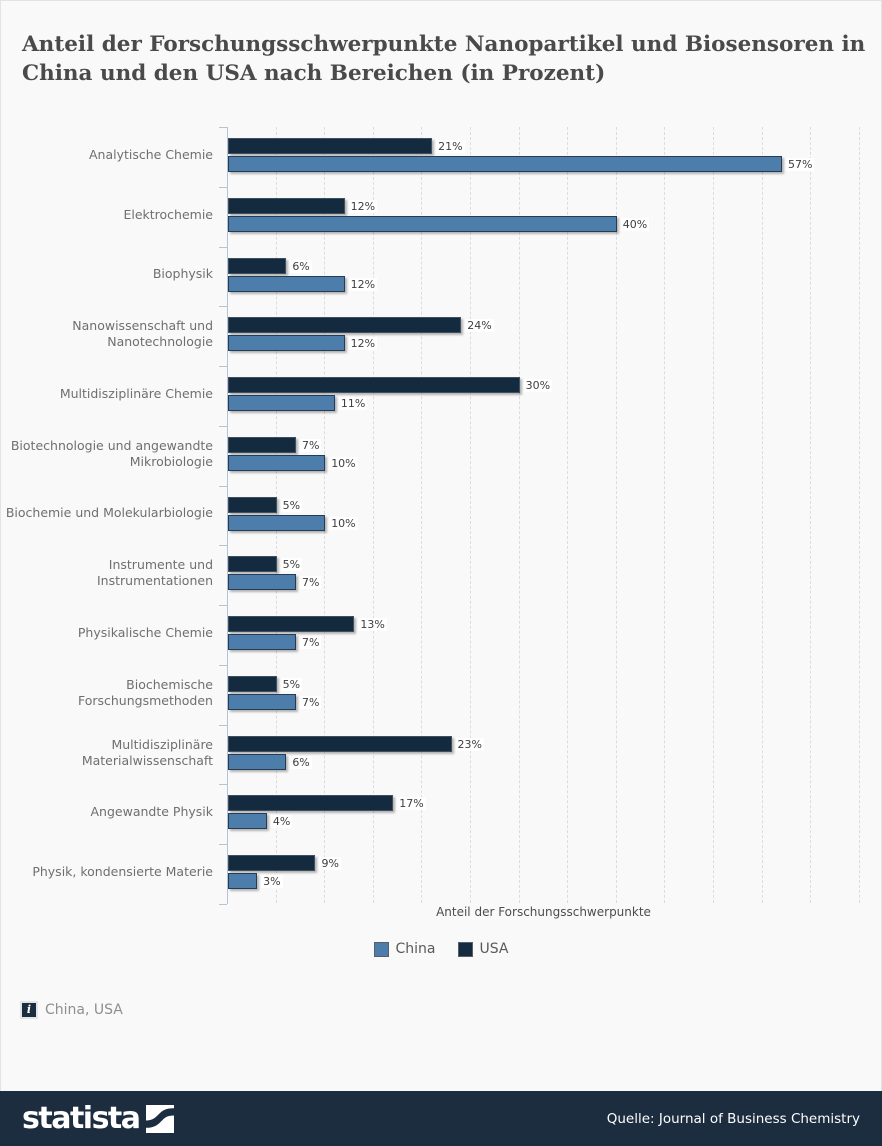  Describe the element at coordinates (98, 1118) in the screenshot. I see `statista-logo: statista` at that location.